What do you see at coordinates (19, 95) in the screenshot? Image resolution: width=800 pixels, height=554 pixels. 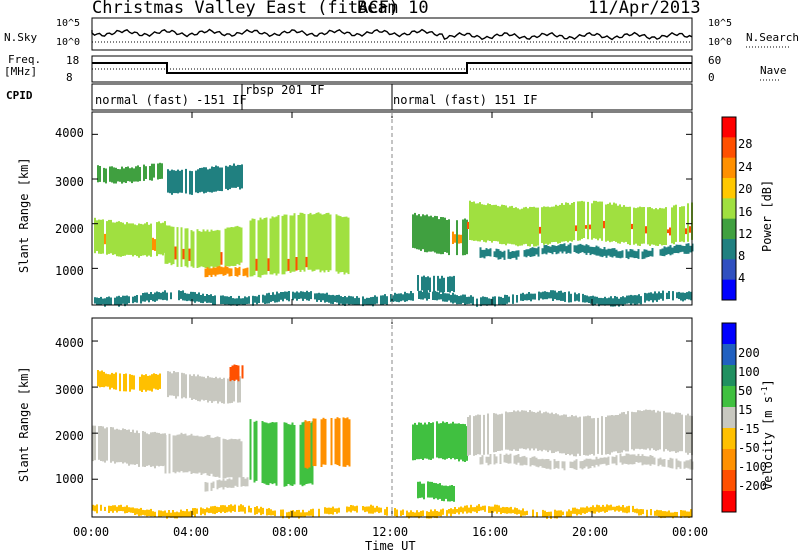 I see `cpid-label: CPID` at bounding box center [19, 95].